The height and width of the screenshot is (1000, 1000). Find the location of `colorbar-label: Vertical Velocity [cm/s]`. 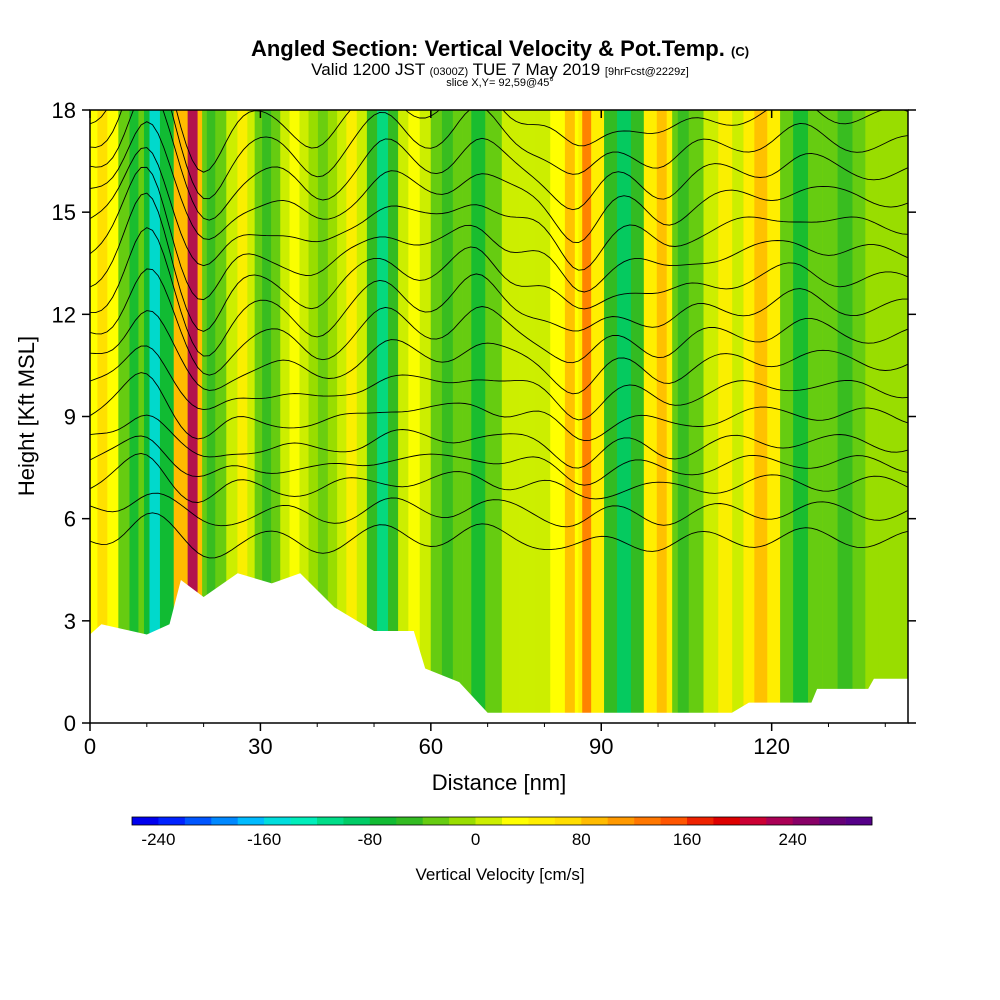

colorbar-label: Vertical Velocity [cm/s] is located at coordinates (499, 874).